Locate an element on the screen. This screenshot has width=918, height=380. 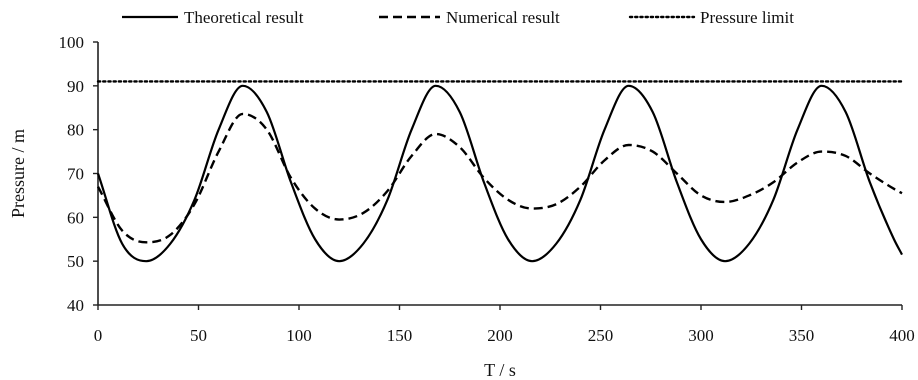
y-axis-title: Pressure / m is located at coordinates (18, 173).